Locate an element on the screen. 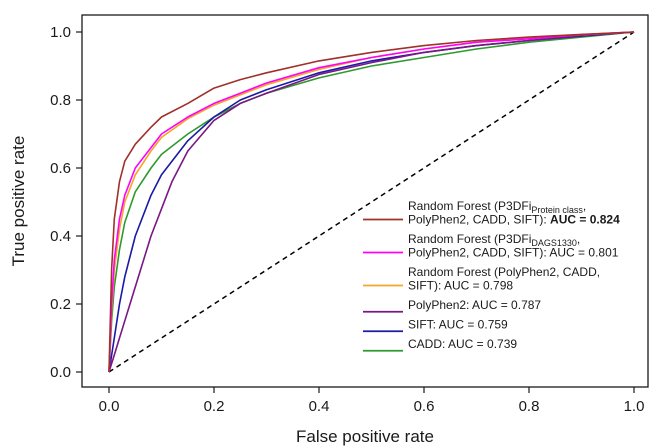 This screenshot has height=447, width=655. x-tick-label: 0.4 is located at coordinates (319, 406).